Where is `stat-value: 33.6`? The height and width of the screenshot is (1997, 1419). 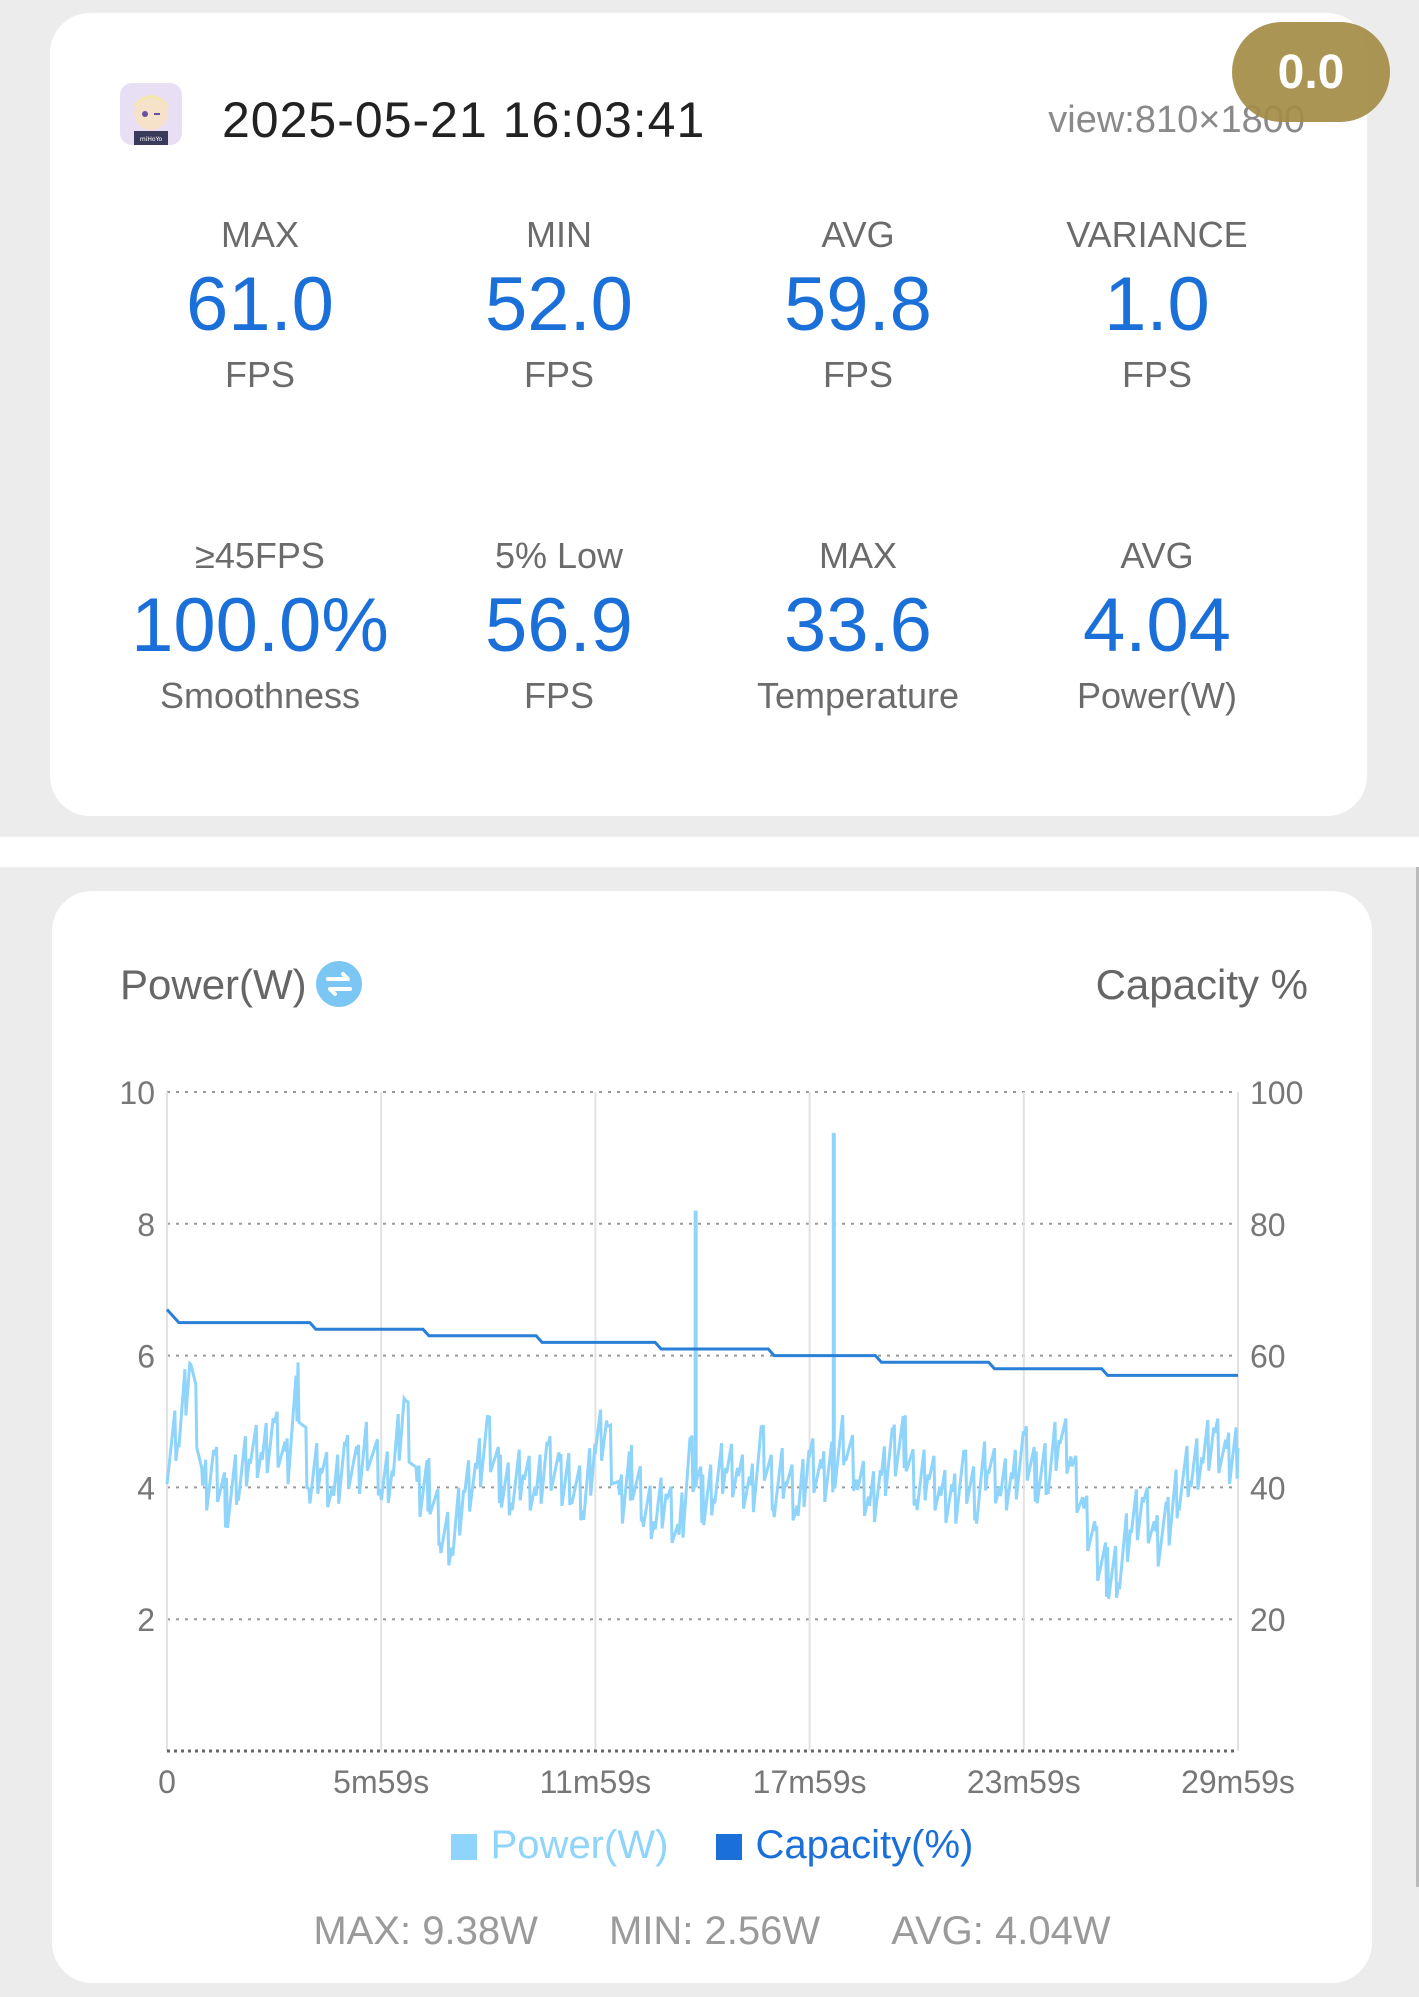
stat-value: 33.6 is located at coordinates (858, 625).